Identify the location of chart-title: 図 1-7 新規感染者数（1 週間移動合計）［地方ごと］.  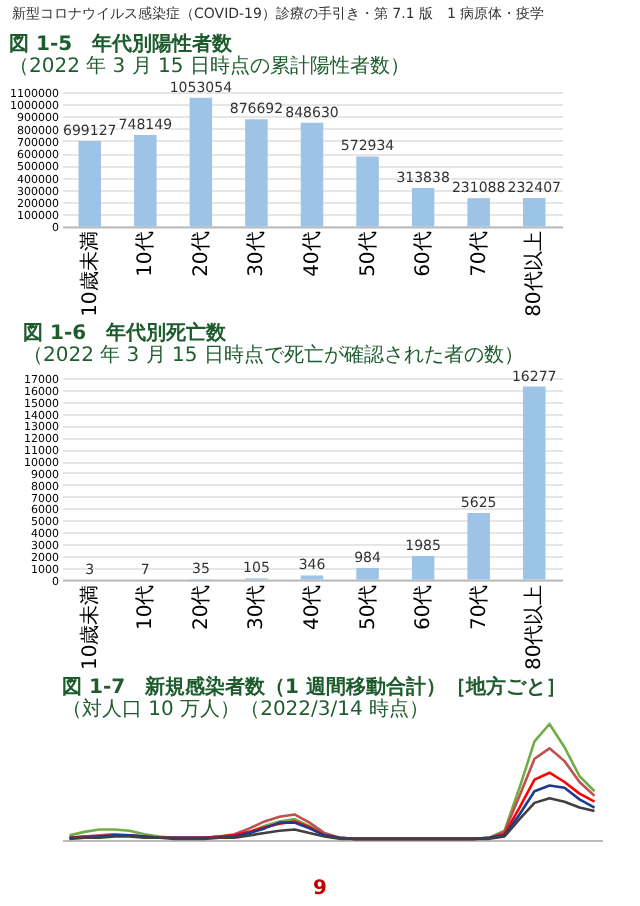
(314, 686).